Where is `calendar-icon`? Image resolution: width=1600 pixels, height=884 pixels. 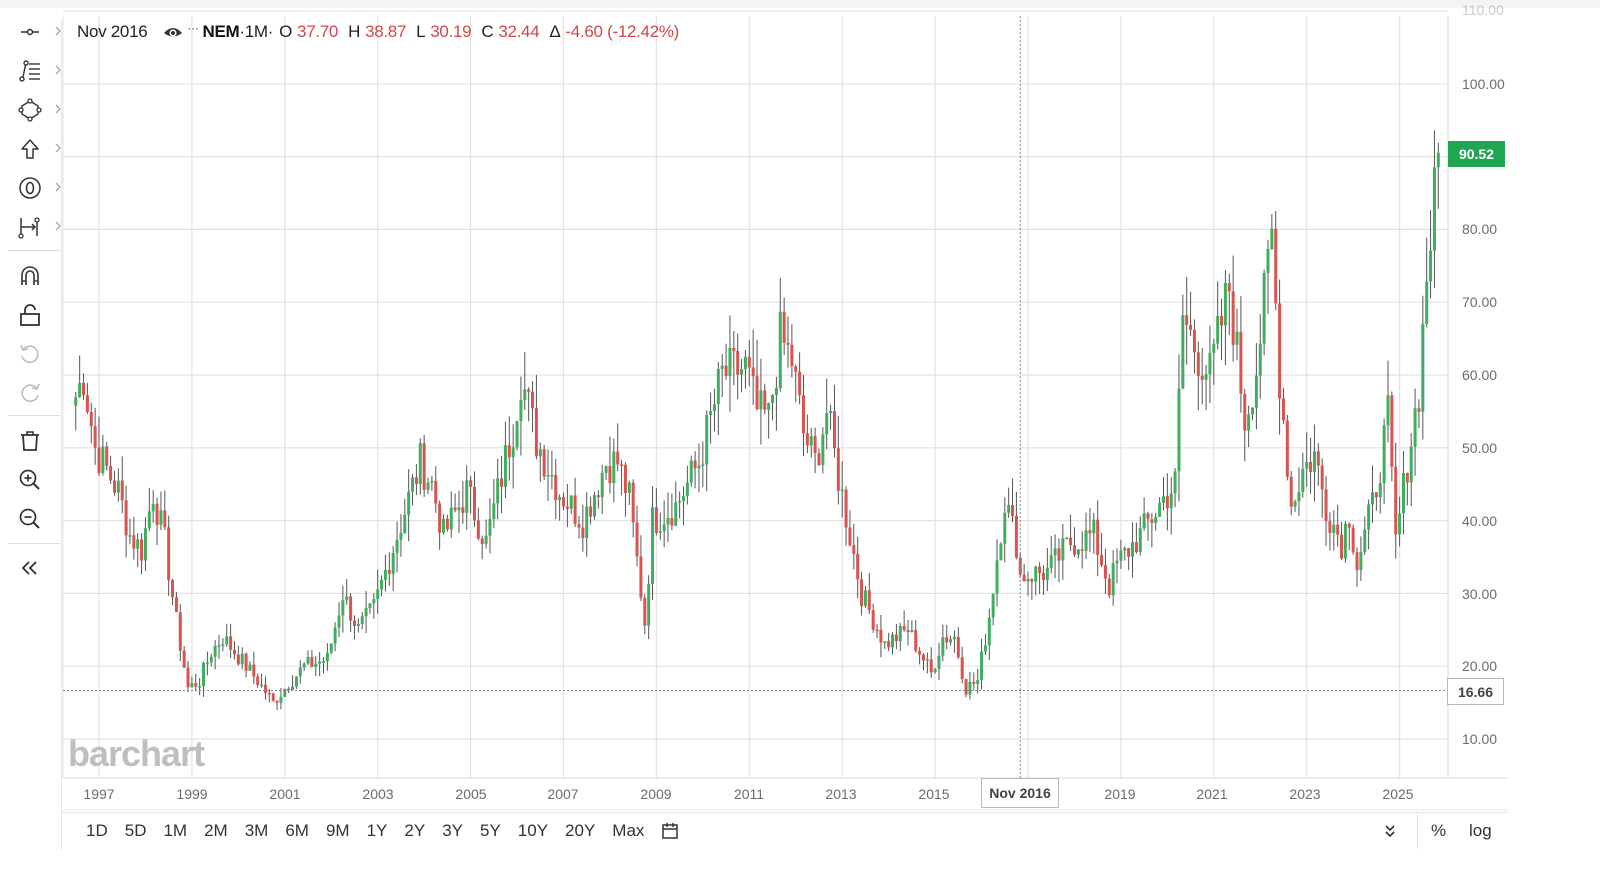
calendar-icon is located at coordinates (670, 831).